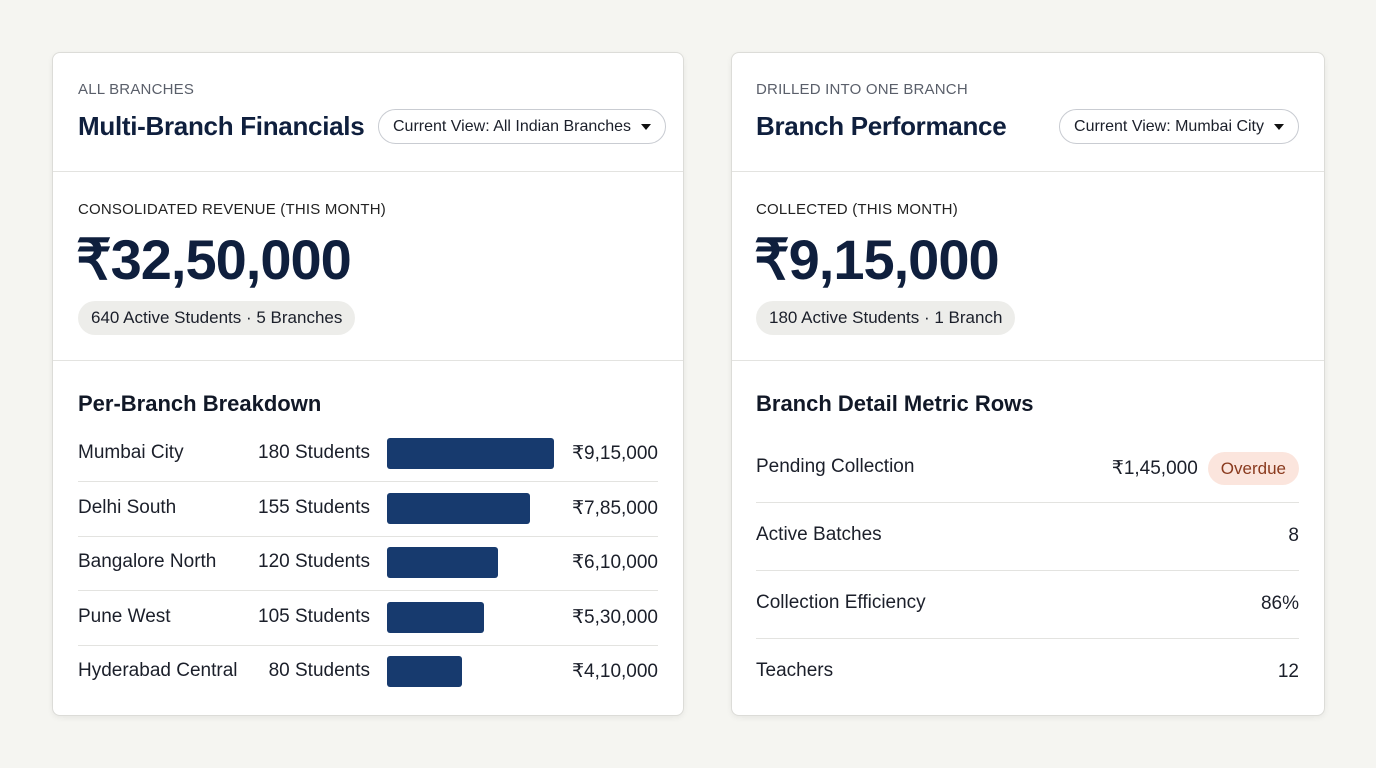 The height and width of the screenshot is (768, 1376). What do you see at coordinates (136, 89) in the screenshot?
I see `eyebrow: ALL BRANCHES` at bounding box center [136, 89].